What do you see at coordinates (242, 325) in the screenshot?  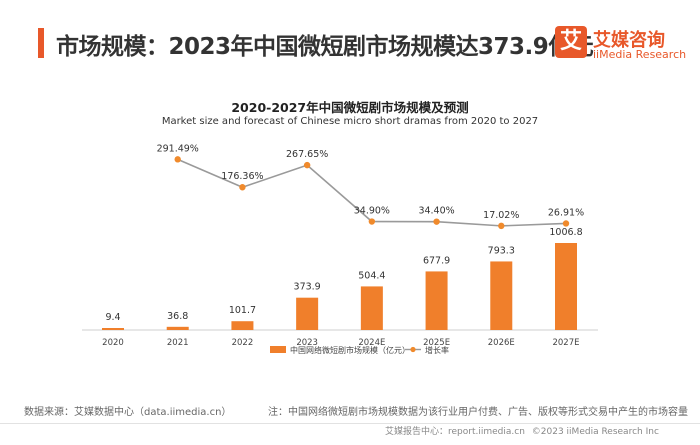 I see `bar-2022` at bounding box center [242, 325].